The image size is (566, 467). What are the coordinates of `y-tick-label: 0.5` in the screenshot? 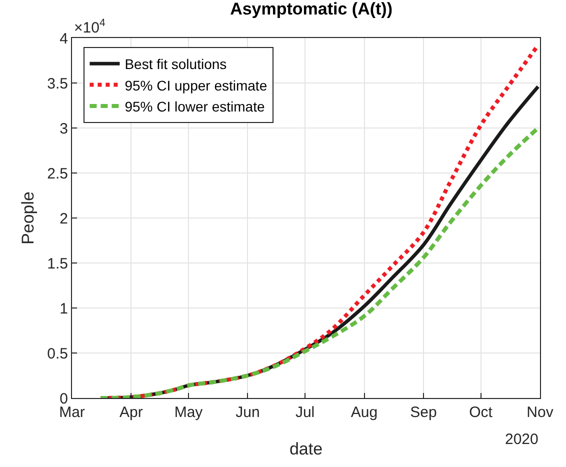 It's located at (57, 353).